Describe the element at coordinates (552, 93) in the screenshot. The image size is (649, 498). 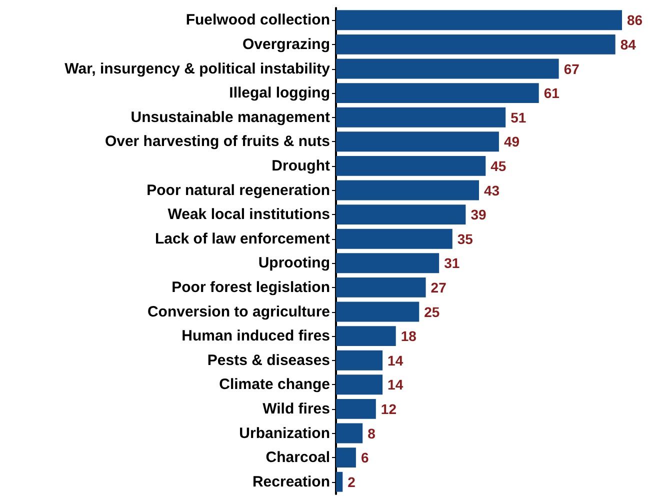
I see `data-label: 61` at that location.